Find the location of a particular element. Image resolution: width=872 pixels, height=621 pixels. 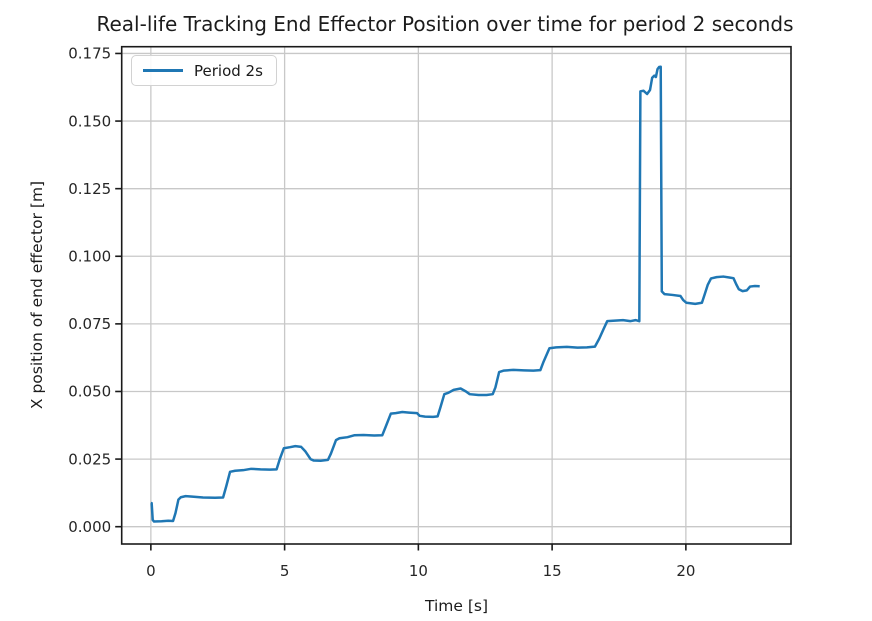

x-tick-label: 10 is located at coordinates (418, 571).